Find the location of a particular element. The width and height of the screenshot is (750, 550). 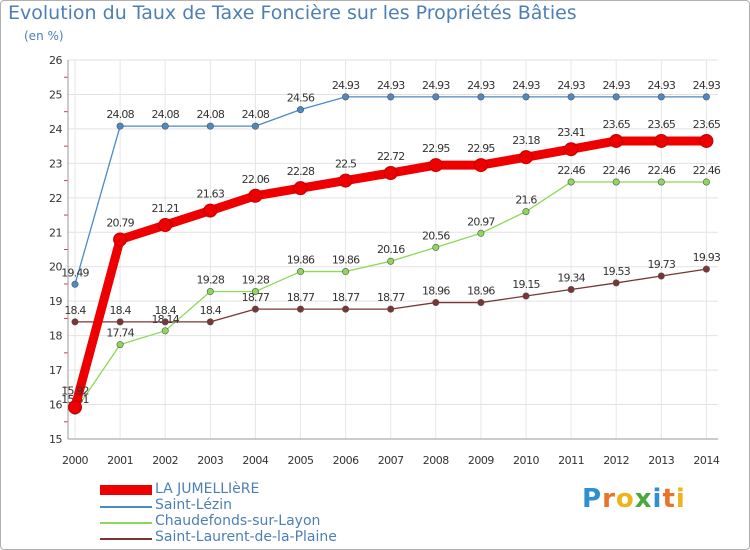

data-label-la-jumelliere: 22.5 is located at coordinates (346, 164).